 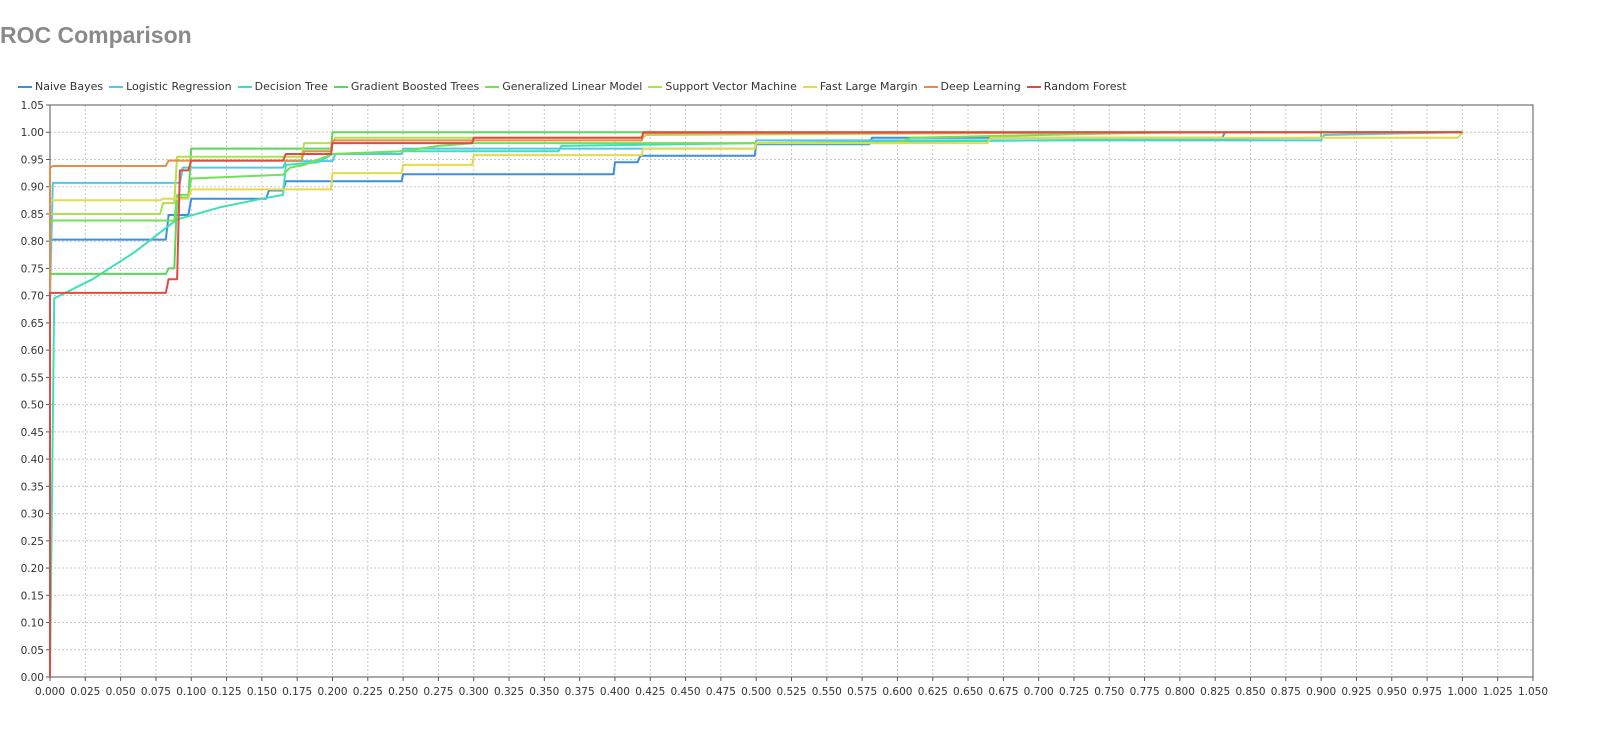 What do you see at coordinates (1286, 692) in the screenshot?
I see `x-tick-label: 0.875` at bounding box center [1286, 692].